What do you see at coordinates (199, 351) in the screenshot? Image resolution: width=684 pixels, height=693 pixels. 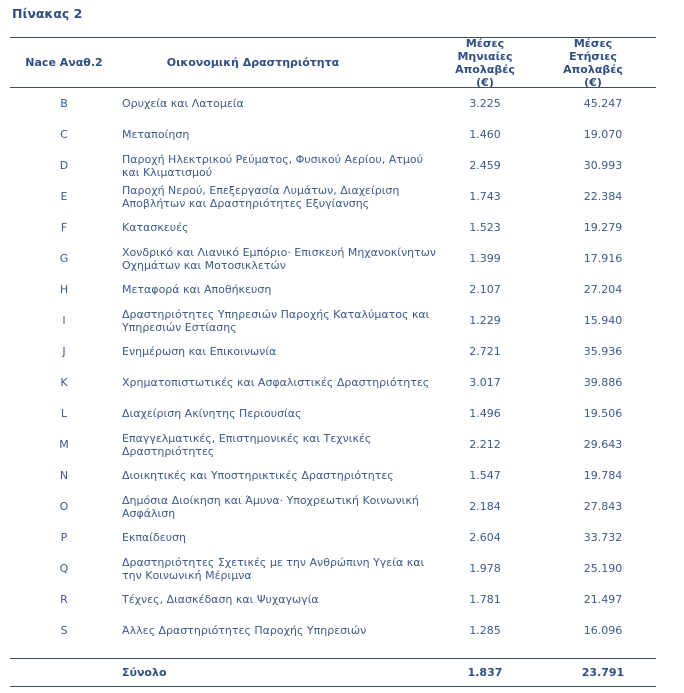 I see `activity-name: Ενημέρωση και Επικοινωνία` at bounding box center [199, 351].